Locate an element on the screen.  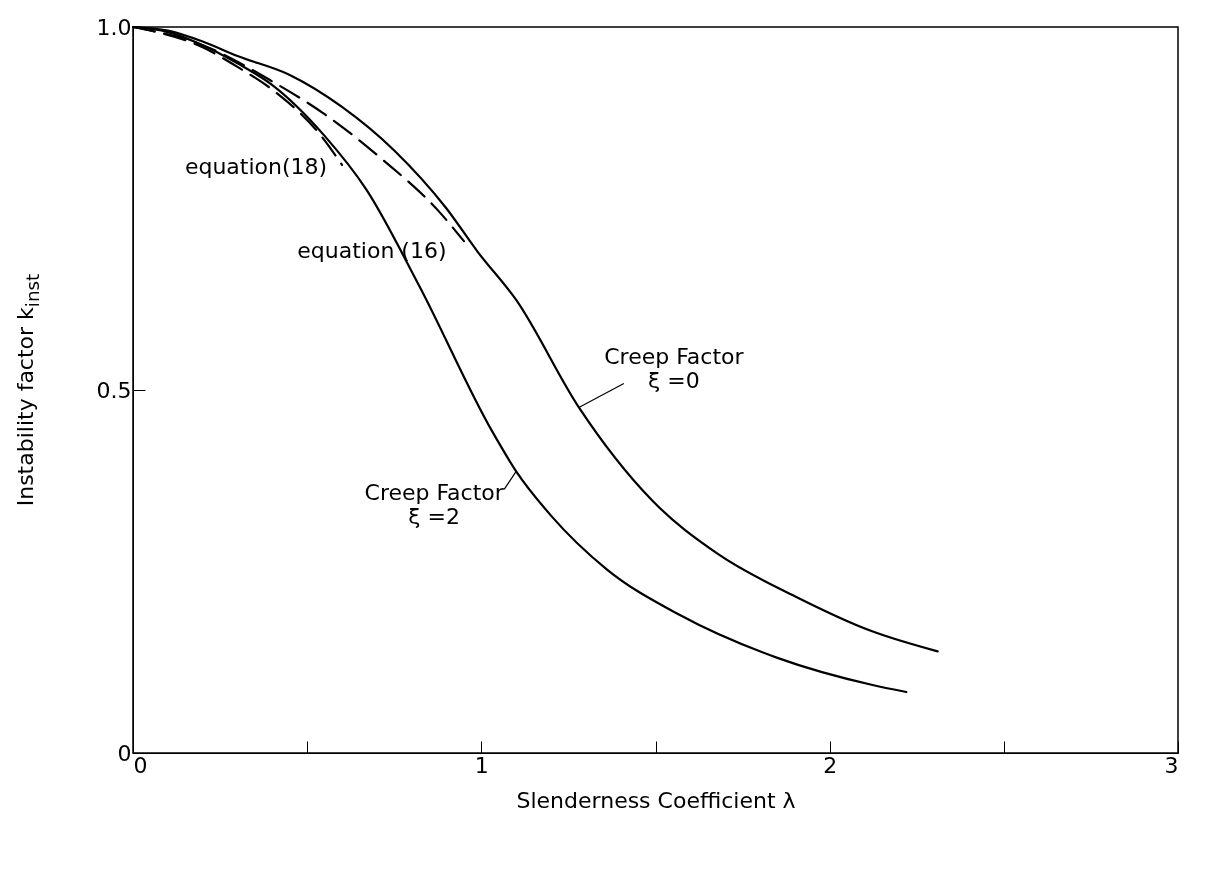
series-label: equation (16) is located at coordinates (372, 251).